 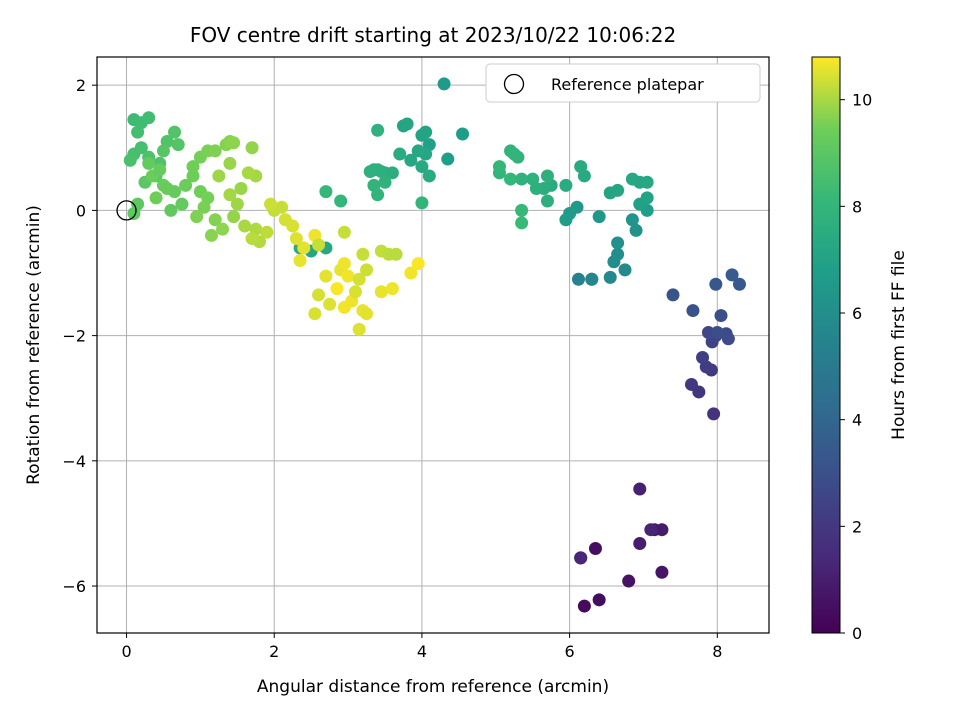 What do you see at coordinates (81, 85) in the screenshot?
I see `y-tick-label: 2` at bounding box center [81, 85].